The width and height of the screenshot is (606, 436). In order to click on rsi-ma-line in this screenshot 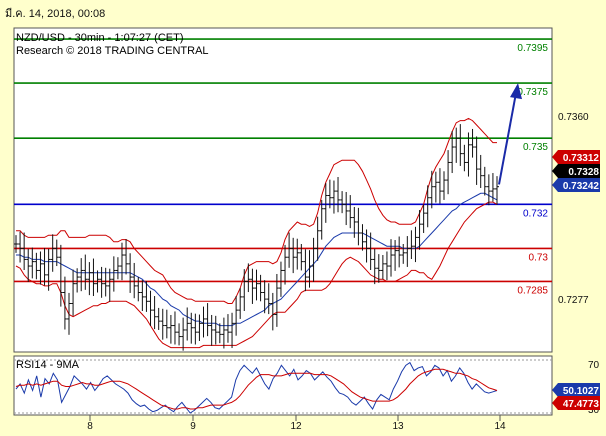, I will do `click(256, 389)`.